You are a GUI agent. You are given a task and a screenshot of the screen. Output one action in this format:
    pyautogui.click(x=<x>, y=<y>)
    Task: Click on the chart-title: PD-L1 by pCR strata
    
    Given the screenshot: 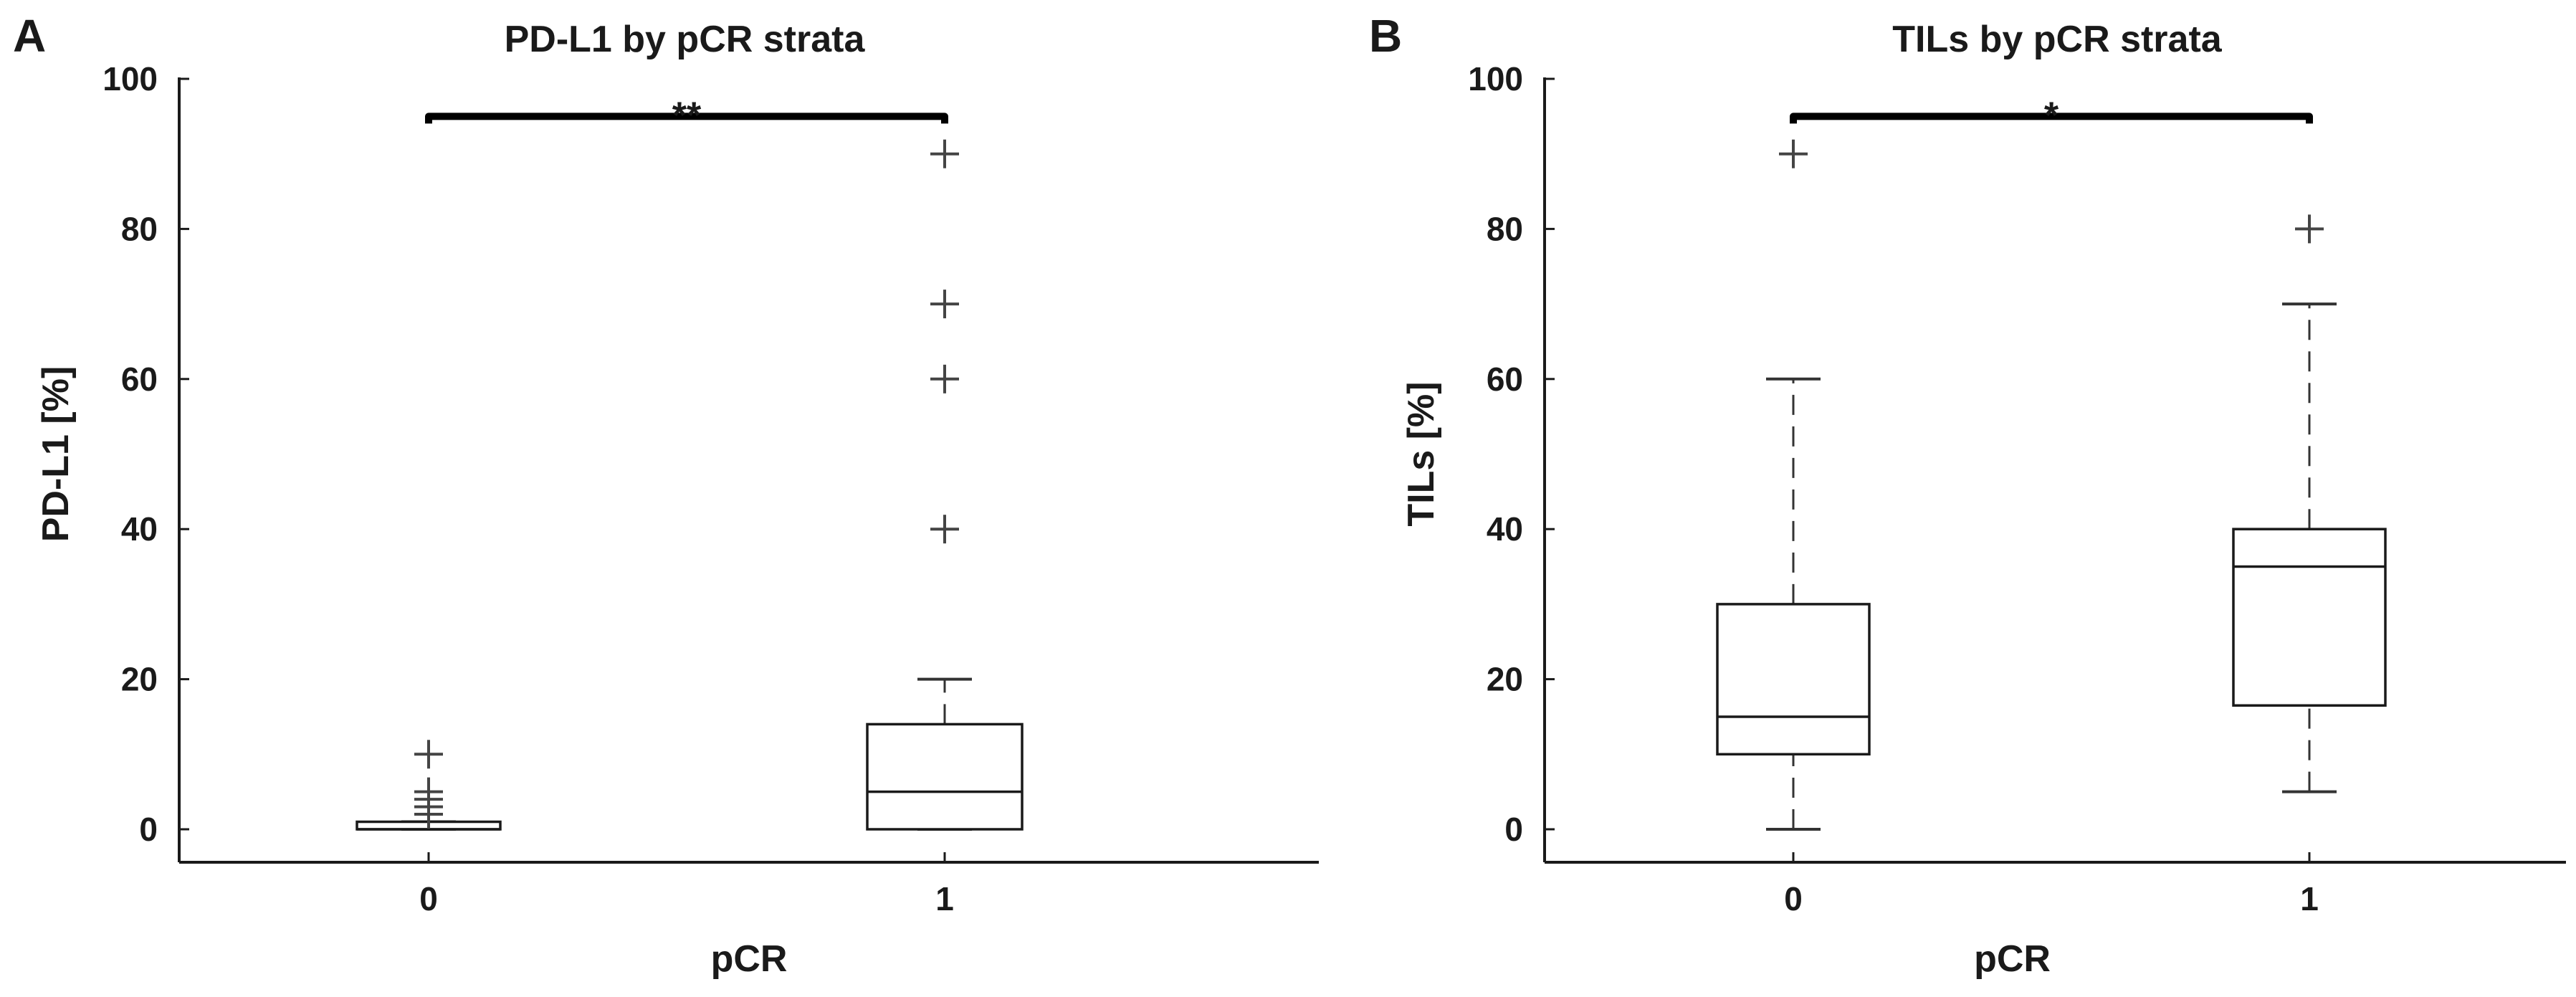 What is the action you would take?
    pyautogui.click(x=685, y=39)
    